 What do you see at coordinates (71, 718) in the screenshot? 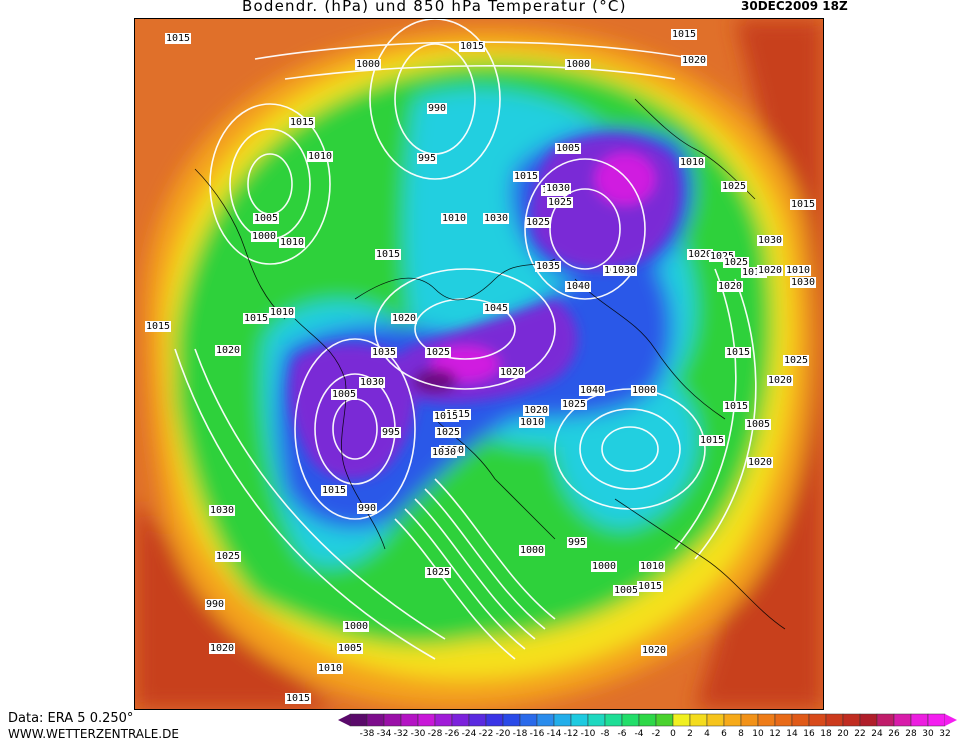
I see `data-source: Data: ERA 5 0.250°` at bounding box center [71, 718].